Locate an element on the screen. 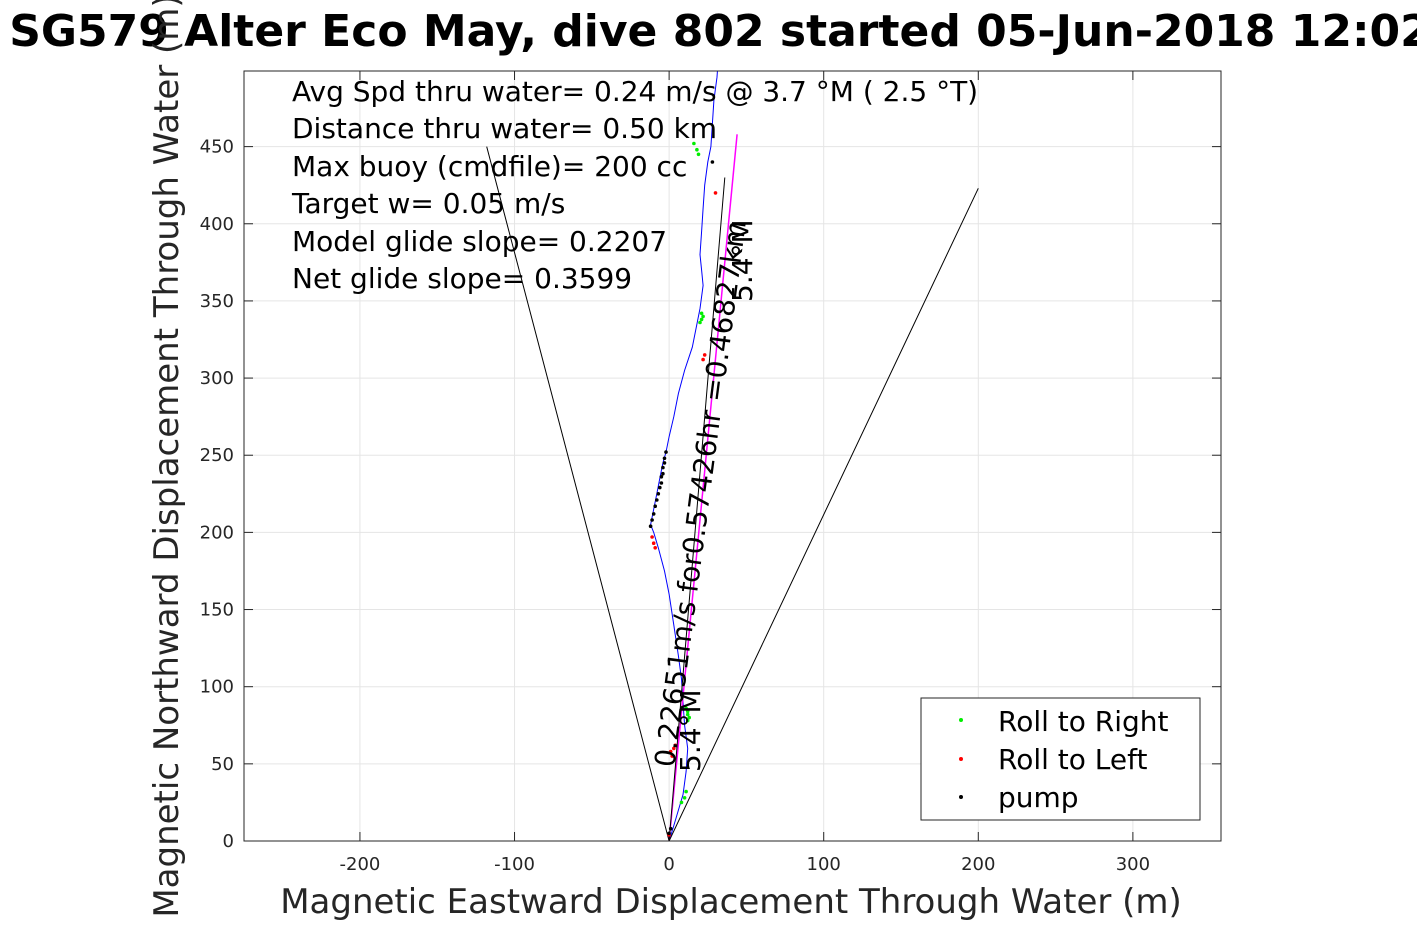 Image resolution: width=1417 pixels, height=945 pixels. x-tick-label: -200 is located at coordinates (360, 864).